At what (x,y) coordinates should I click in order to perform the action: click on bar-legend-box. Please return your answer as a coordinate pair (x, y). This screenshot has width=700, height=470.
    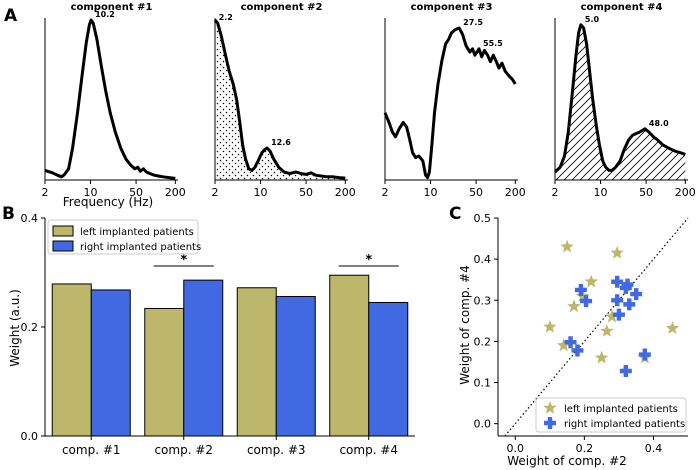
    Looking at the image, I should click on (123, 237).